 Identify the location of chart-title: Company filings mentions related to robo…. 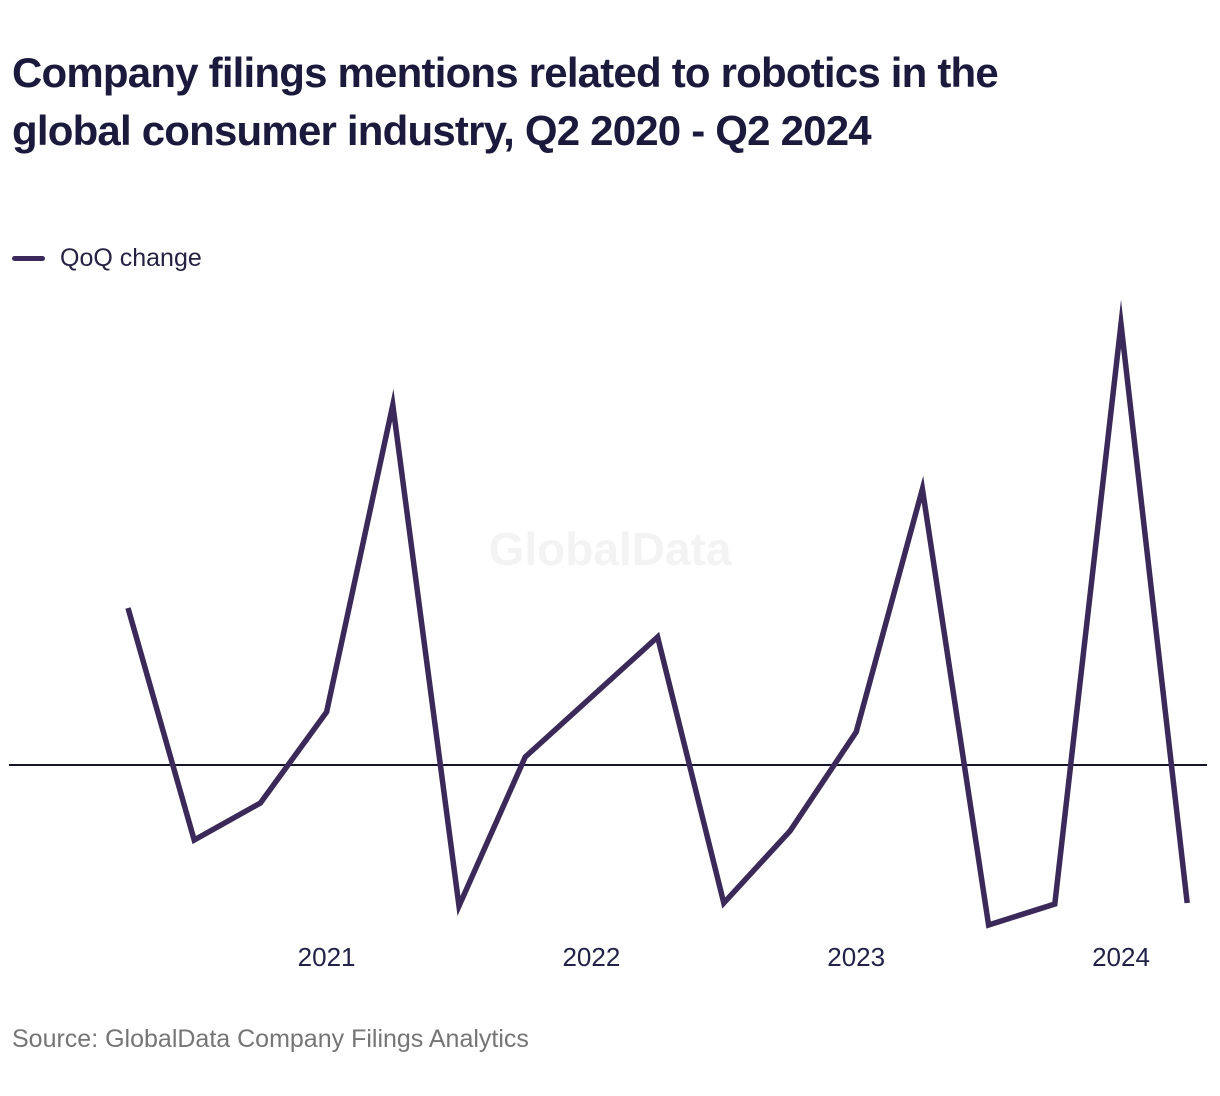
(505, 102).